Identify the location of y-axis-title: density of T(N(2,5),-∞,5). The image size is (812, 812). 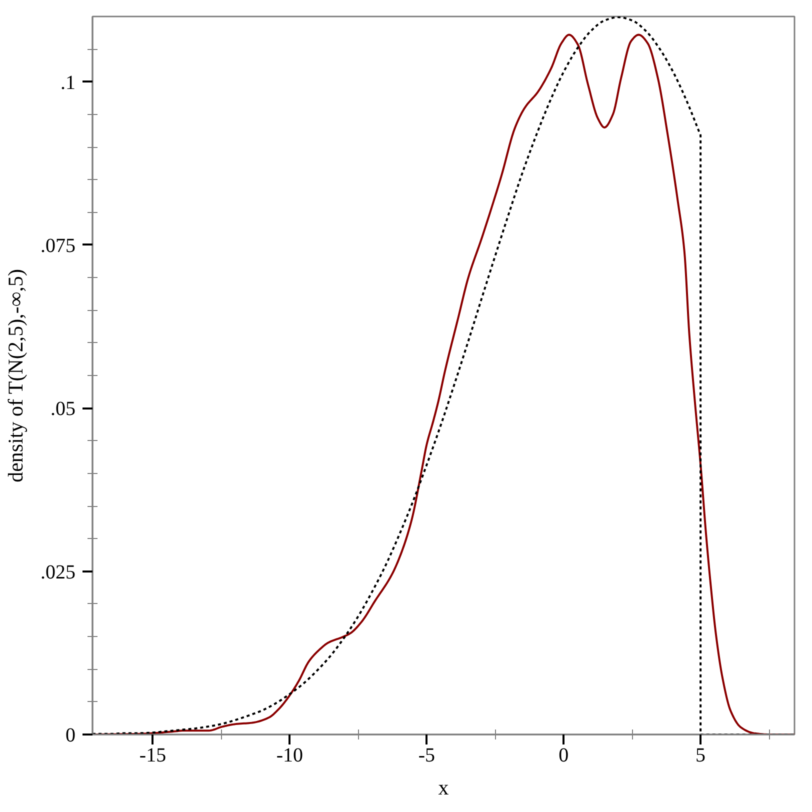
(16, 375).